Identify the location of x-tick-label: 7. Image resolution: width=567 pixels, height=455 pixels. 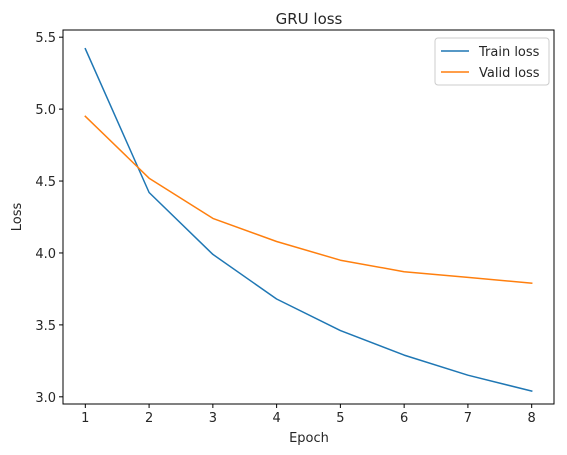
(468, 418).